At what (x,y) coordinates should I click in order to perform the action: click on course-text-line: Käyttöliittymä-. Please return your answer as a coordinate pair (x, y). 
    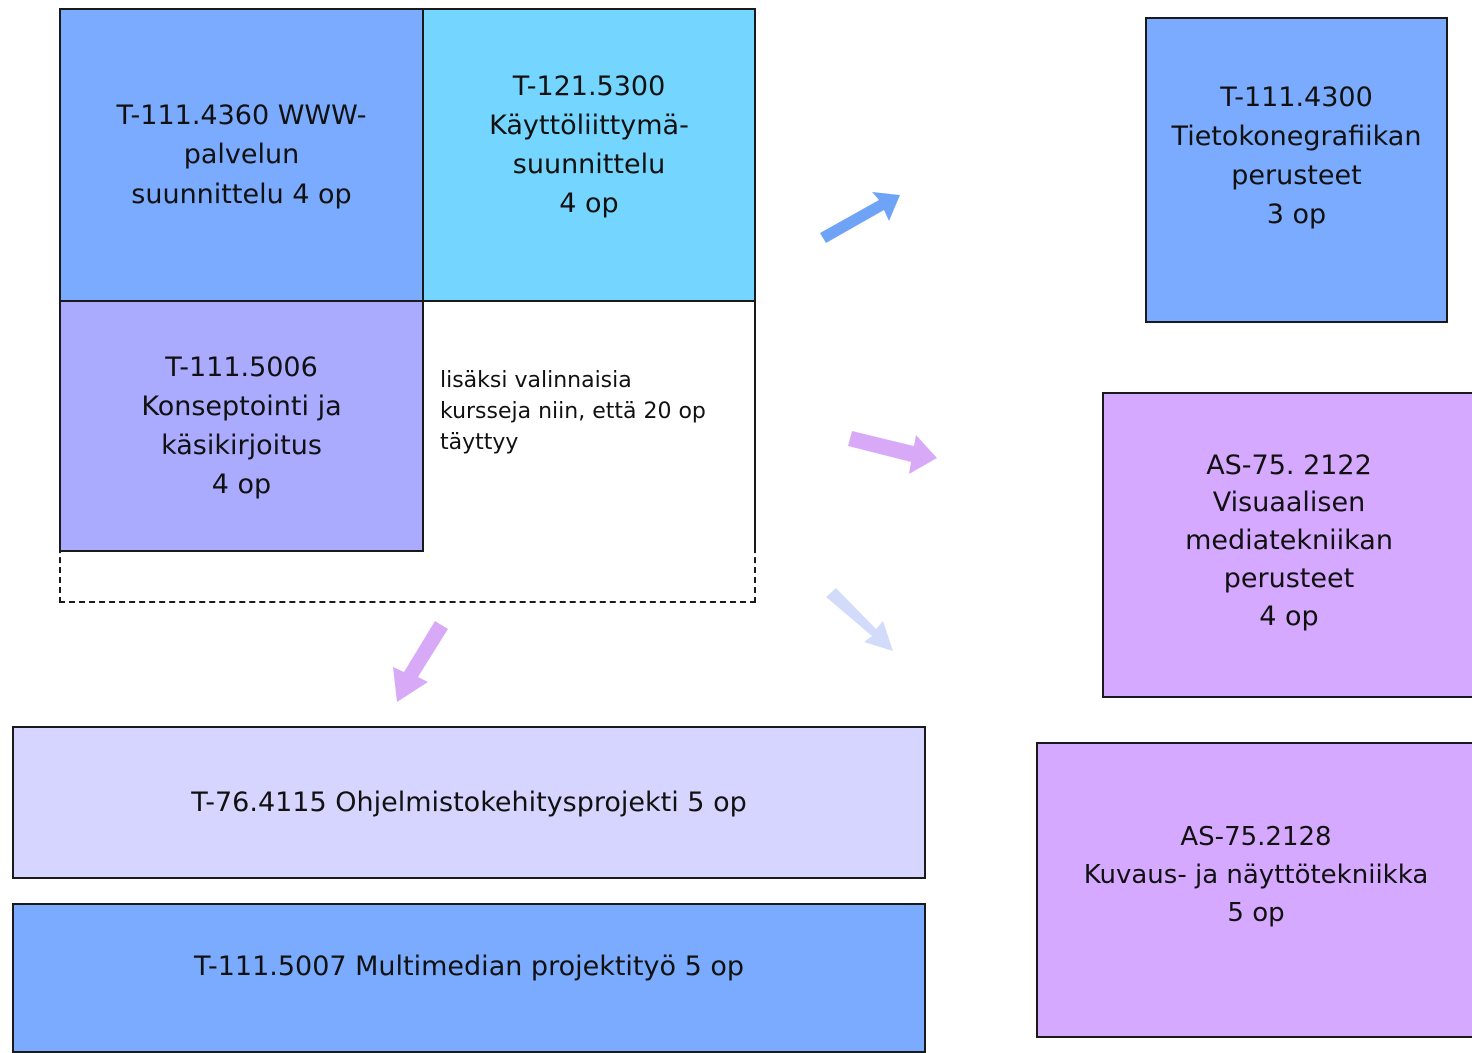
    Looking at the image, I should click on (589, 125).